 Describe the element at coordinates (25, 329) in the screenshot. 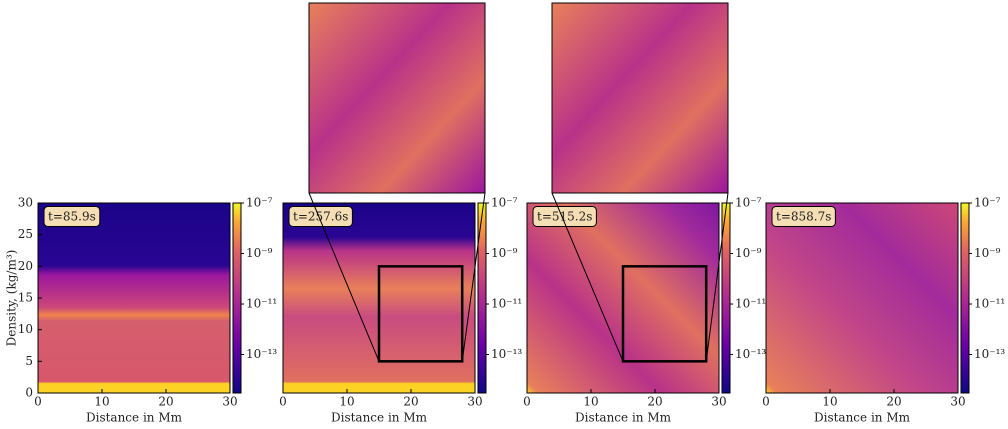

I see `y-tick-label: 10` at that location.